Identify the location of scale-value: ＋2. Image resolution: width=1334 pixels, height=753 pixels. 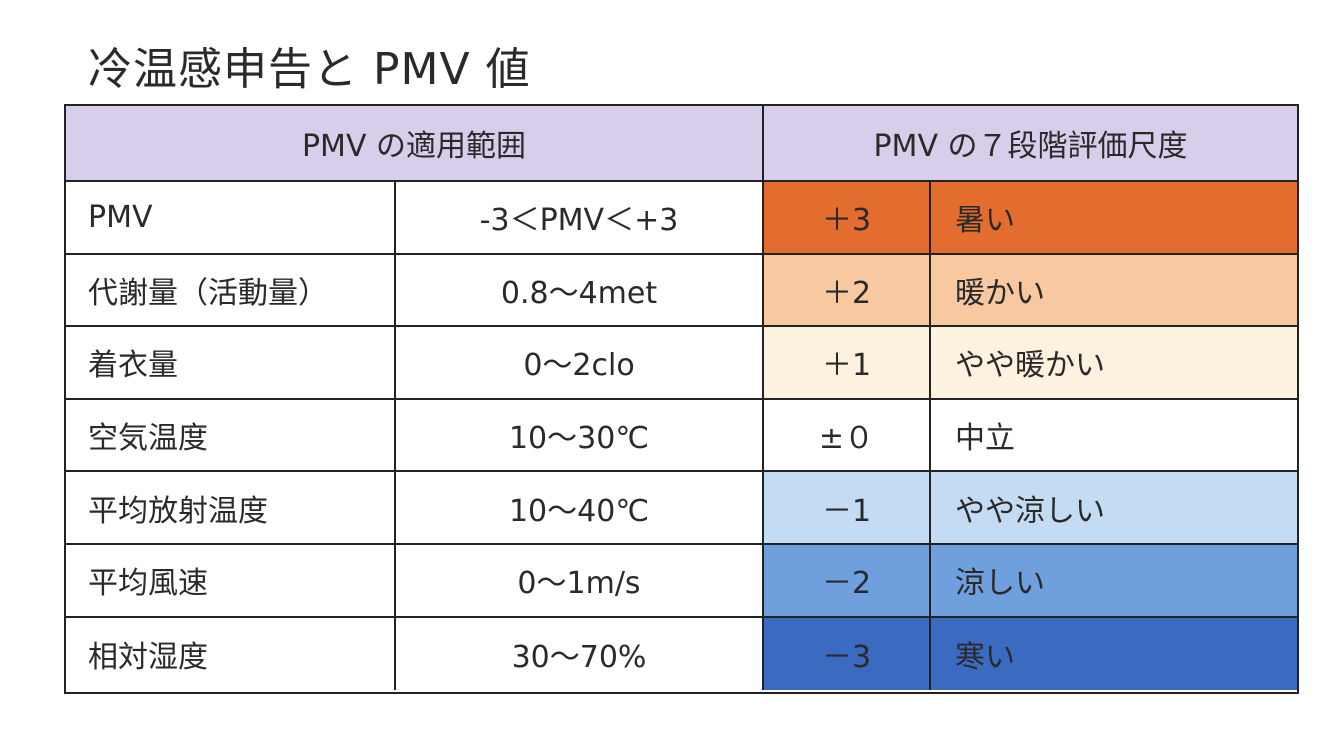
(847, 290).